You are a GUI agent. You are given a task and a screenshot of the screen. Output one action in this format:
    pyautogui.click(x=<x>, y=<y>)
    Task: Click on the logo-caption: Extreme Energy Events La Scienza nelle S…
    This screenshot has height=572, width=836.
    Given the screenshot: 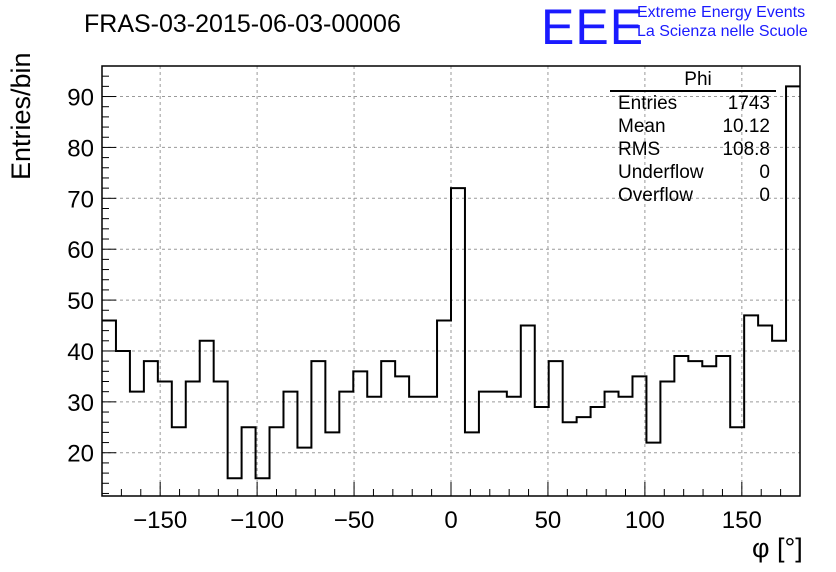 What is the action you would take?
    pyautogui.click(x=722, y=22)
    